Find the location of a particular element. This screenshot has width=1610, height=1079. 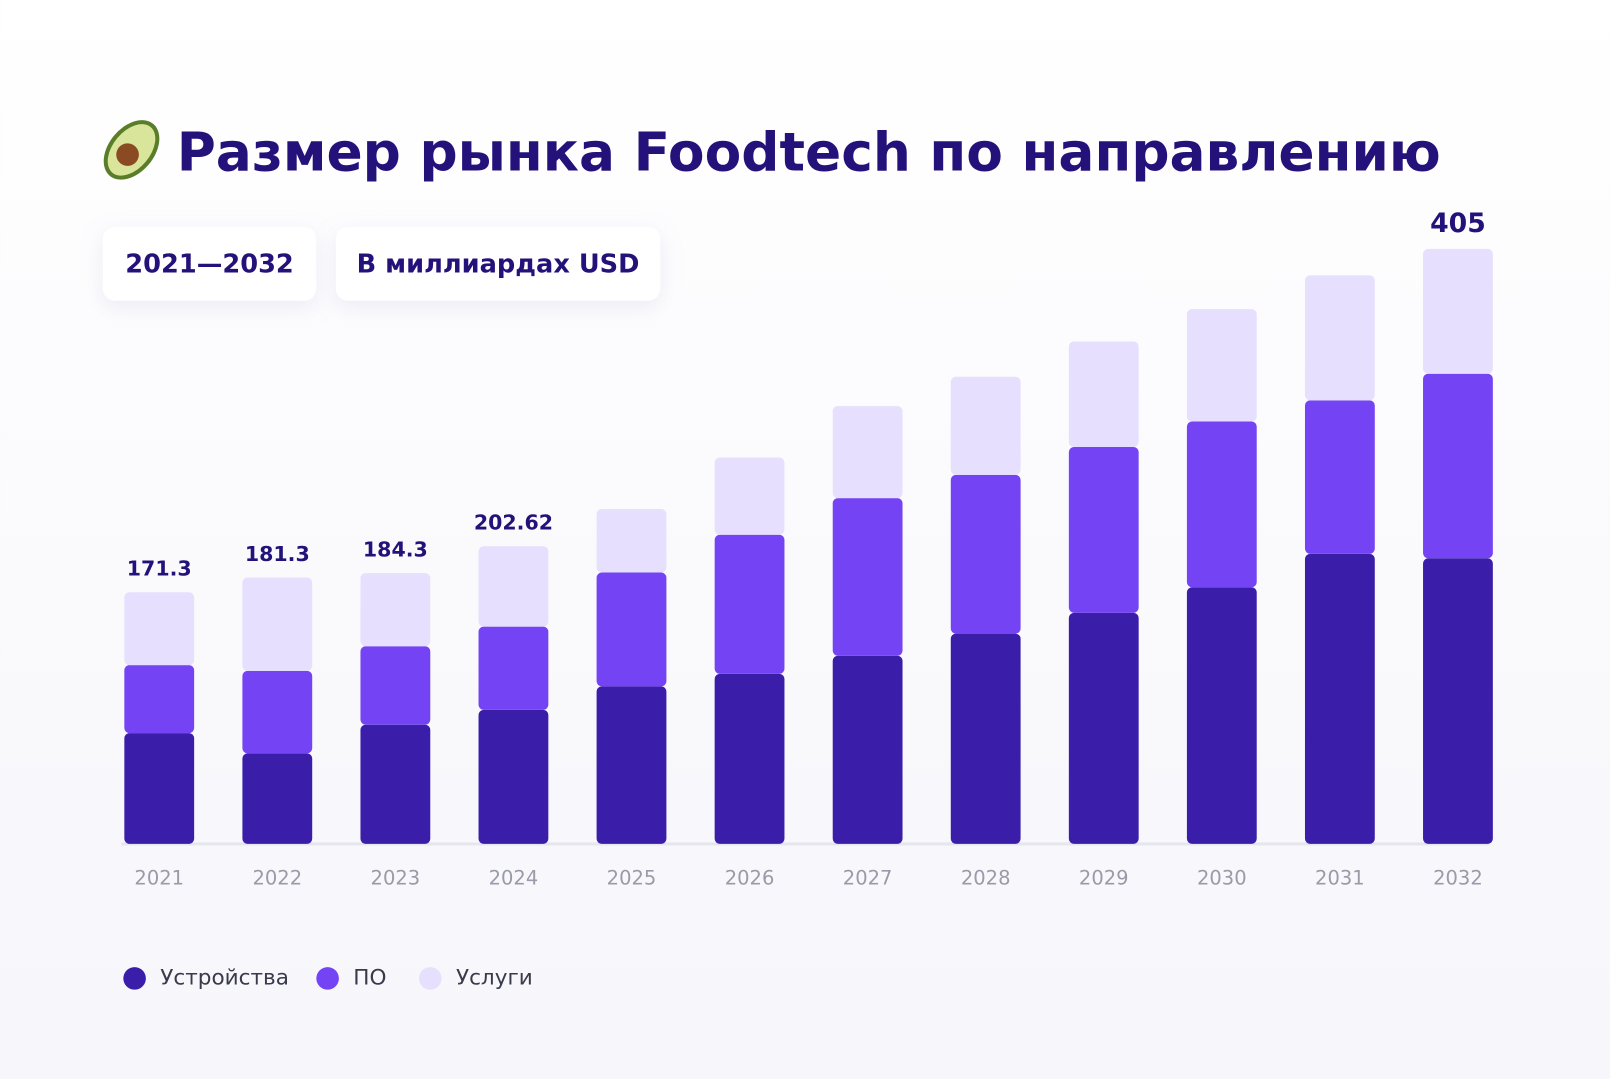

x-tick-label: 2027 is located at coordinates (868, 877).